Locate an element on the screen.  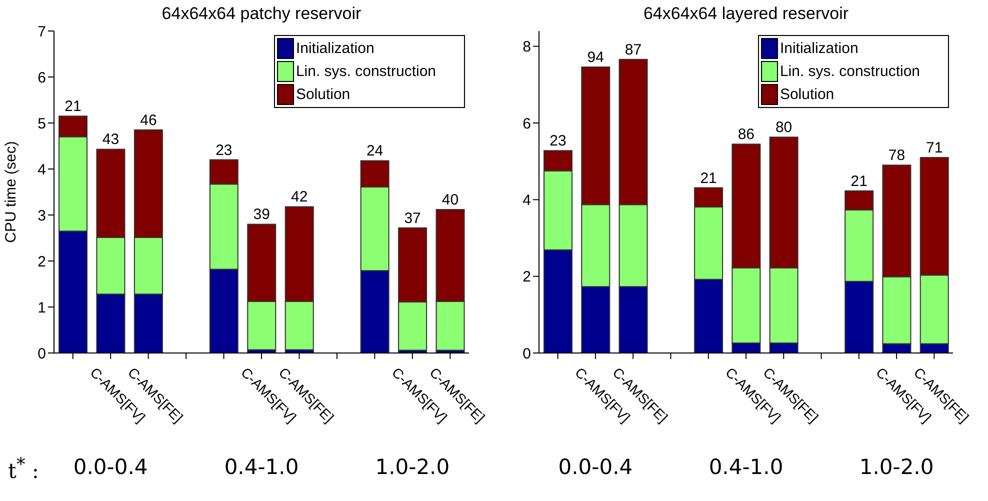
y-axis-title: CPU time (sec) is located at coordinates (11, 192).